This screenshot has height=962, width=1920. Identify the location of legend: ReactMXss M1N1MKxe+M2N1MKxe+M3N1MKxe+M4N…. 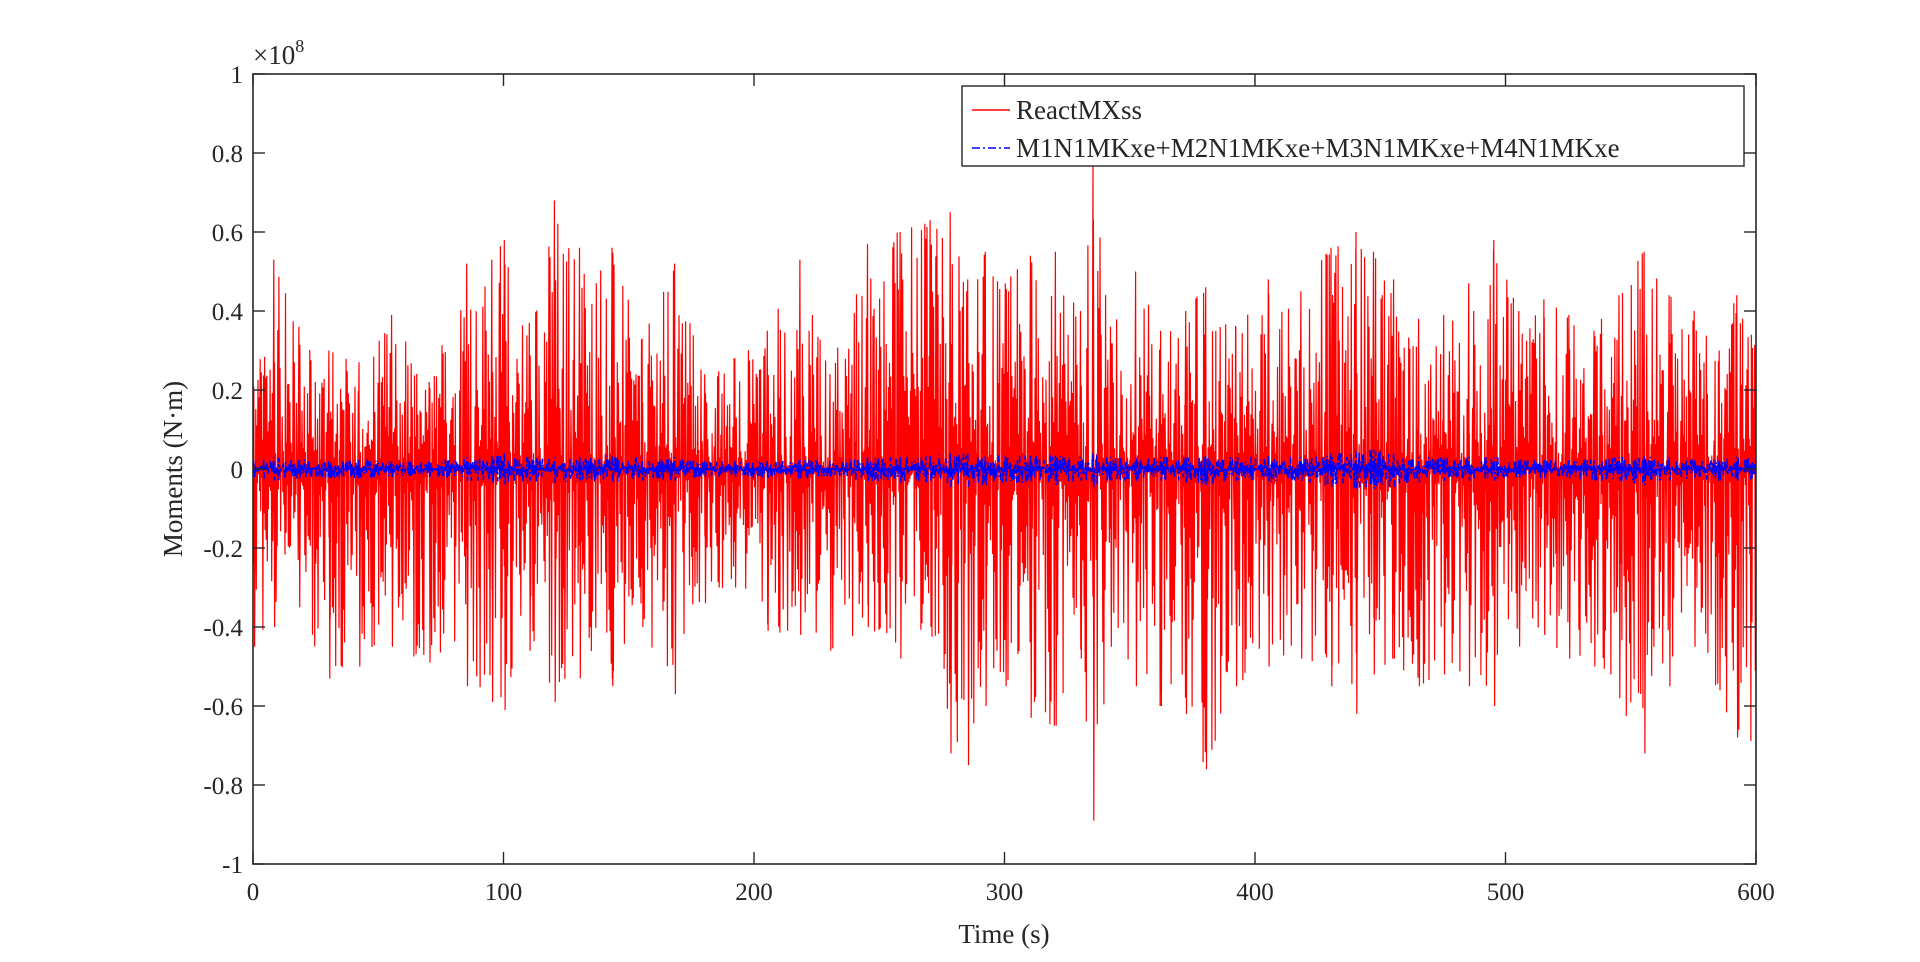
(1353, 126).